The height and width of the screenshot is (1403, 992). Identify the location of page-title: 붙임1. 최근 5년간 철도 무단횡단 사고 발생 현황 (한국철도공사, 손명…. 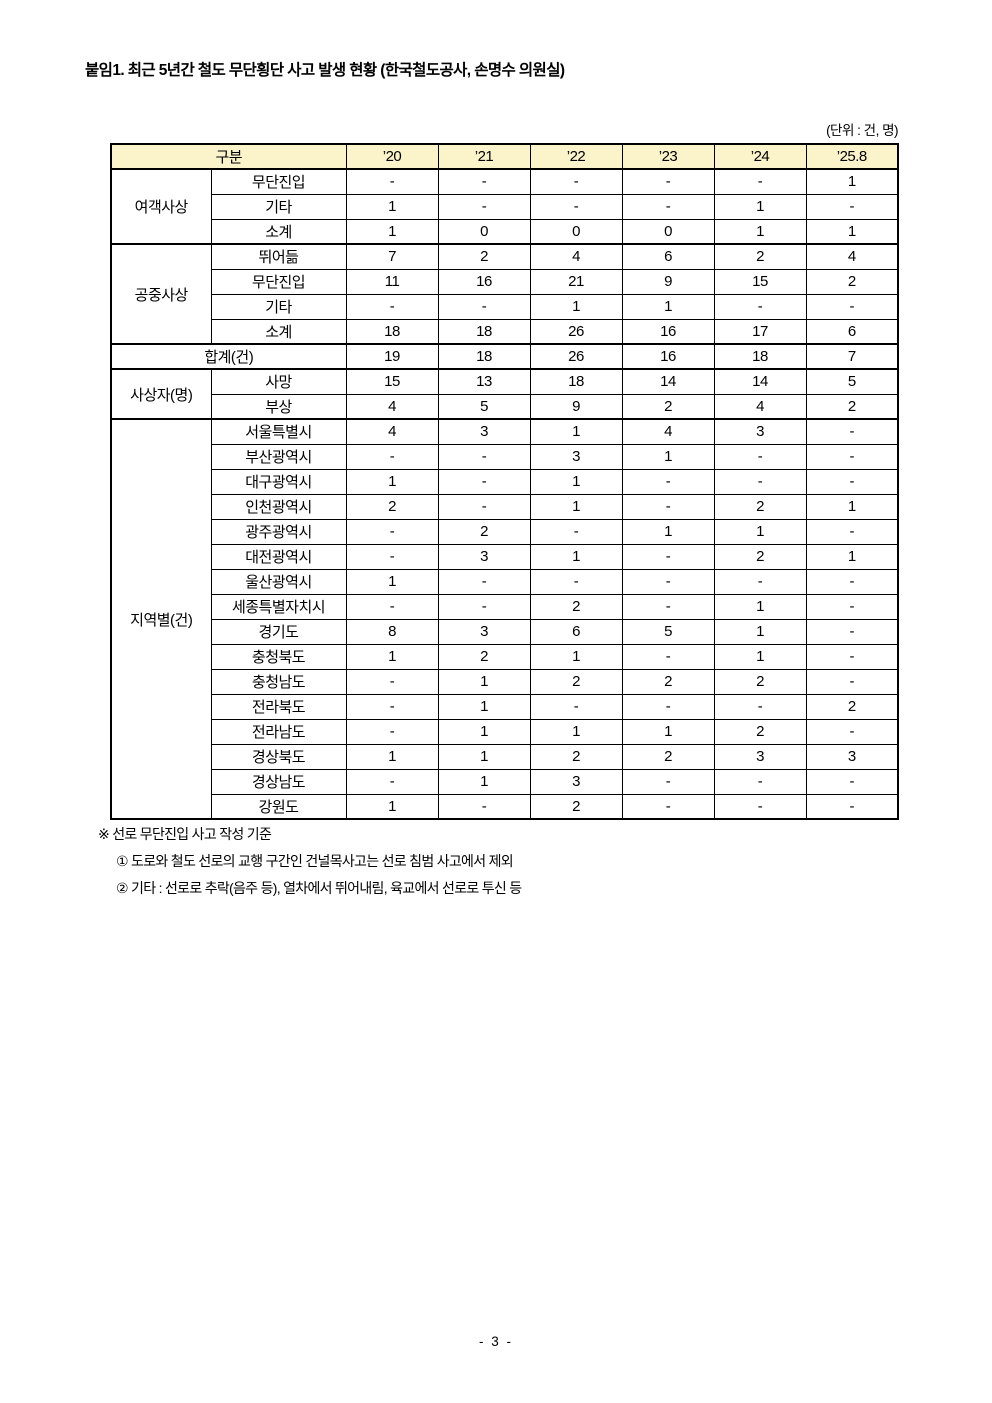
(325, 70).